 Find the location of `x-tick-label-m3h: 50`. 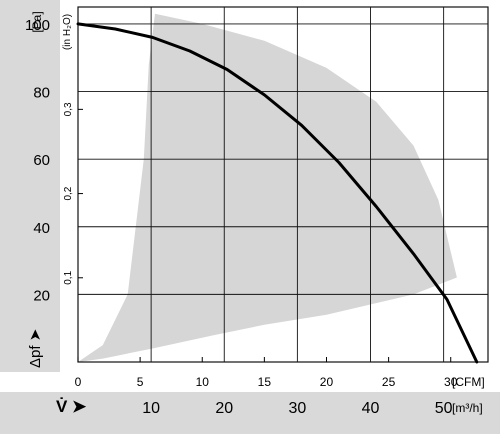

x-tick-label-m3h: 50 is located at coordinates (444, 408).